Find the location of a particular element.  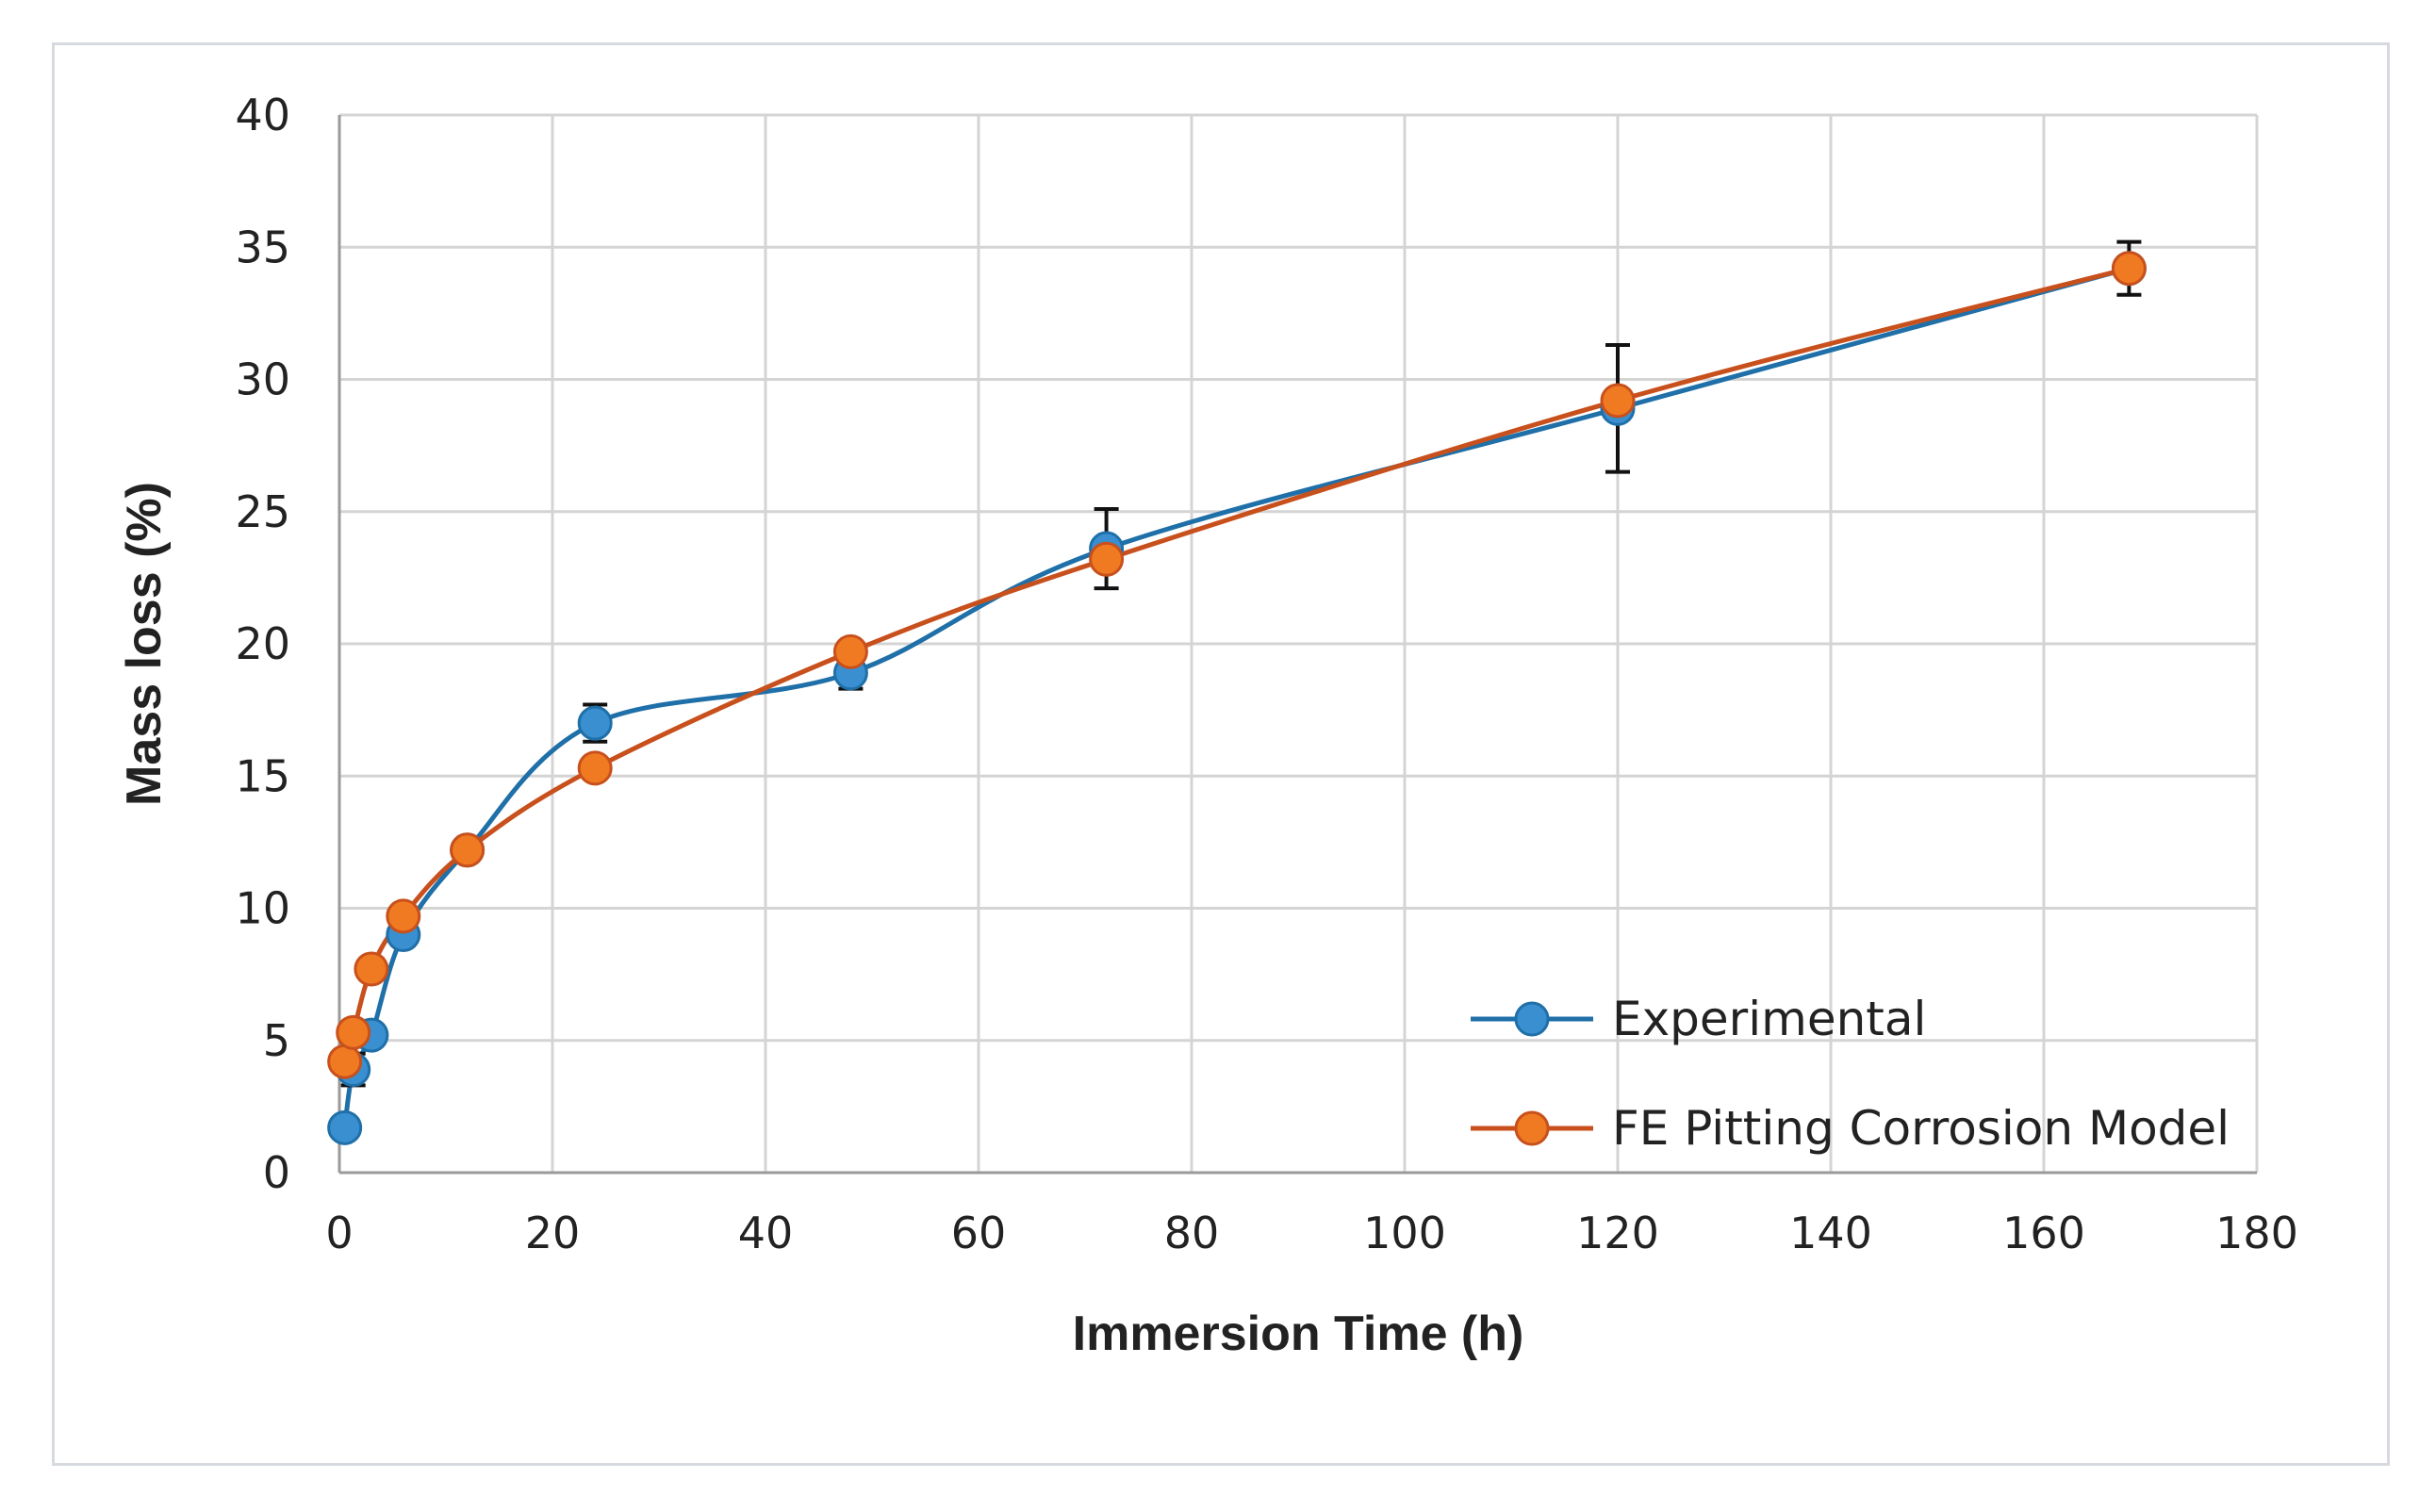

x-tick-label: 20 is located at coordinates (553, 1233).